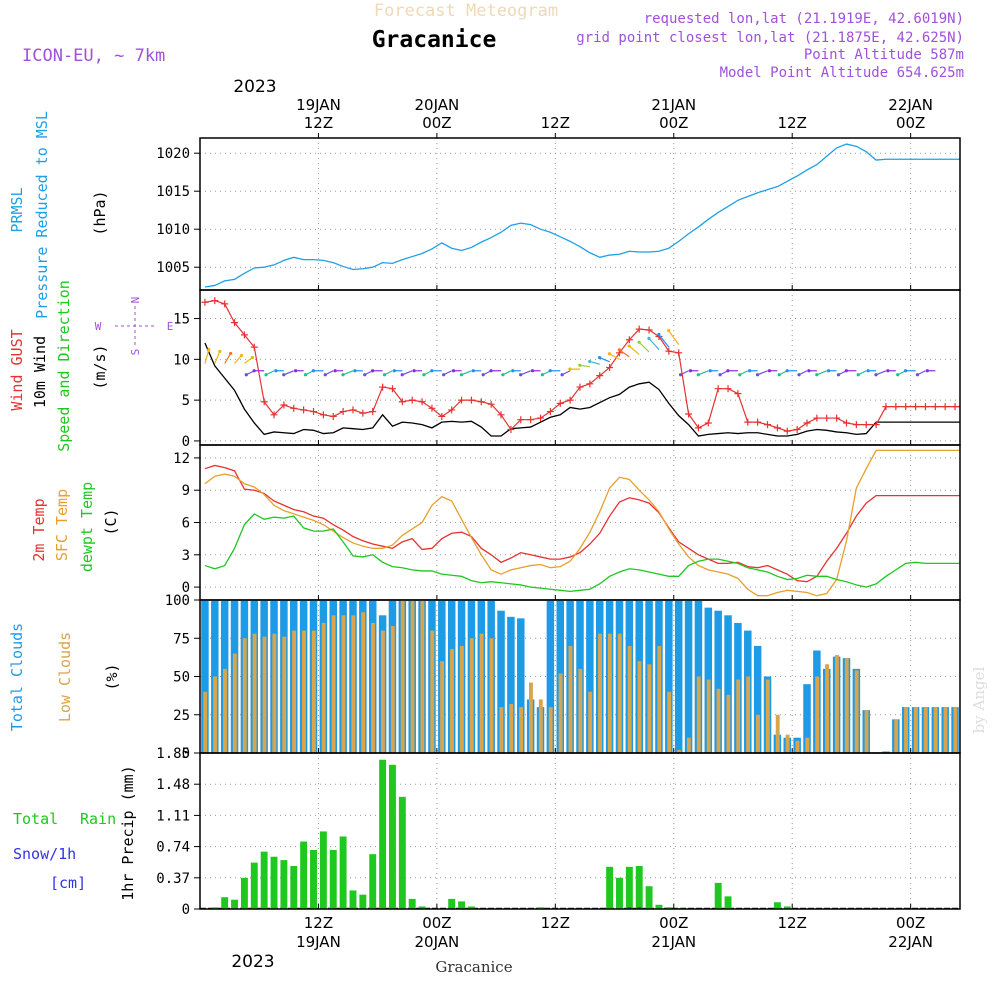 This screenshot has width=1000, height=1000. What do you see at coordinates (501, 681) in the screenshot?
I see `total-clouds-bar` at bounding box center [501, 681].